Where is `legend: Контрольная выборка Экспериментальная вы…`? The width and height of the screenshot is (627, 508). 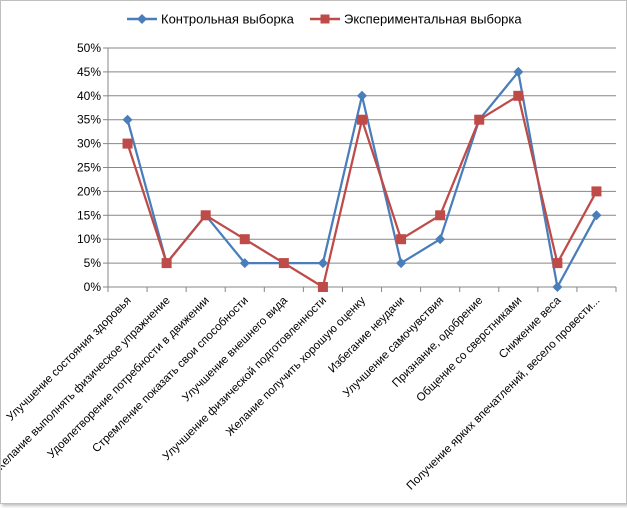
legend: Контрольная выборка Экспериментальная вы… is located at coordinates (324, 19).